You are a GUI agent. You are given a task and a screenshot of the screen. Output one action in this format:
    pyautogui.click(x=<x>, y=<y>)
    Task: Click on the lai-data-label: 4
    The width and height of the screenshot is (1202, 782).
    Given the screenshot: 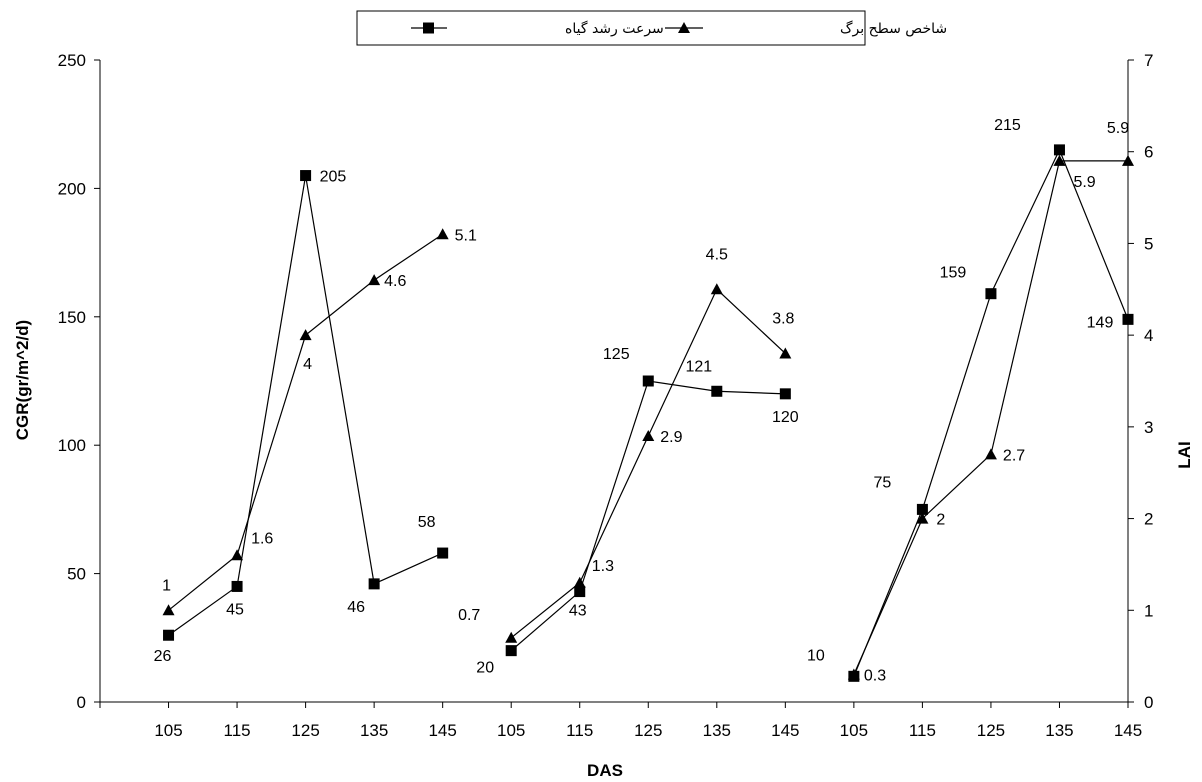 What is the action you would take?
    pyautogui.click(x=307, y=364)
    